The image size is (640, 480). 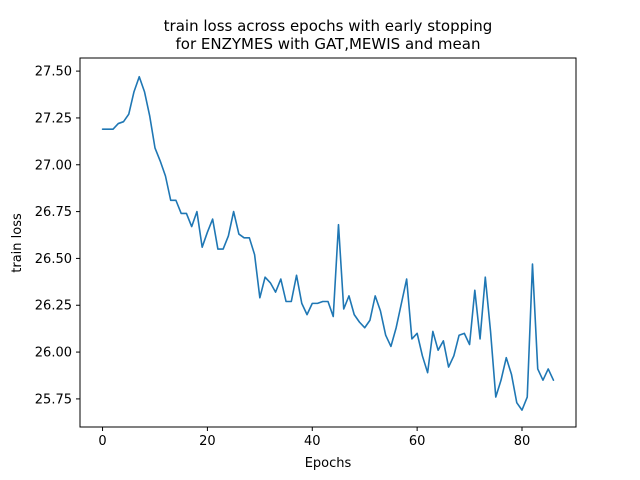 I want to click on x-tick-label: 40, so click(x=312, y=441).